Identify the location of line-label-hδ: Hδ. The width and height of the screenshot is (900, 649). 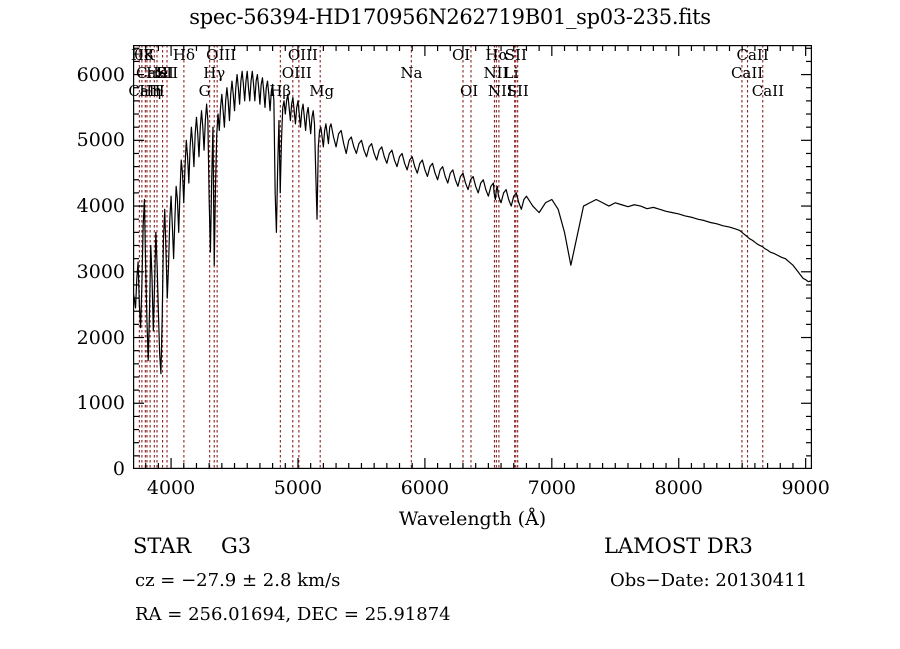
(184, 55).